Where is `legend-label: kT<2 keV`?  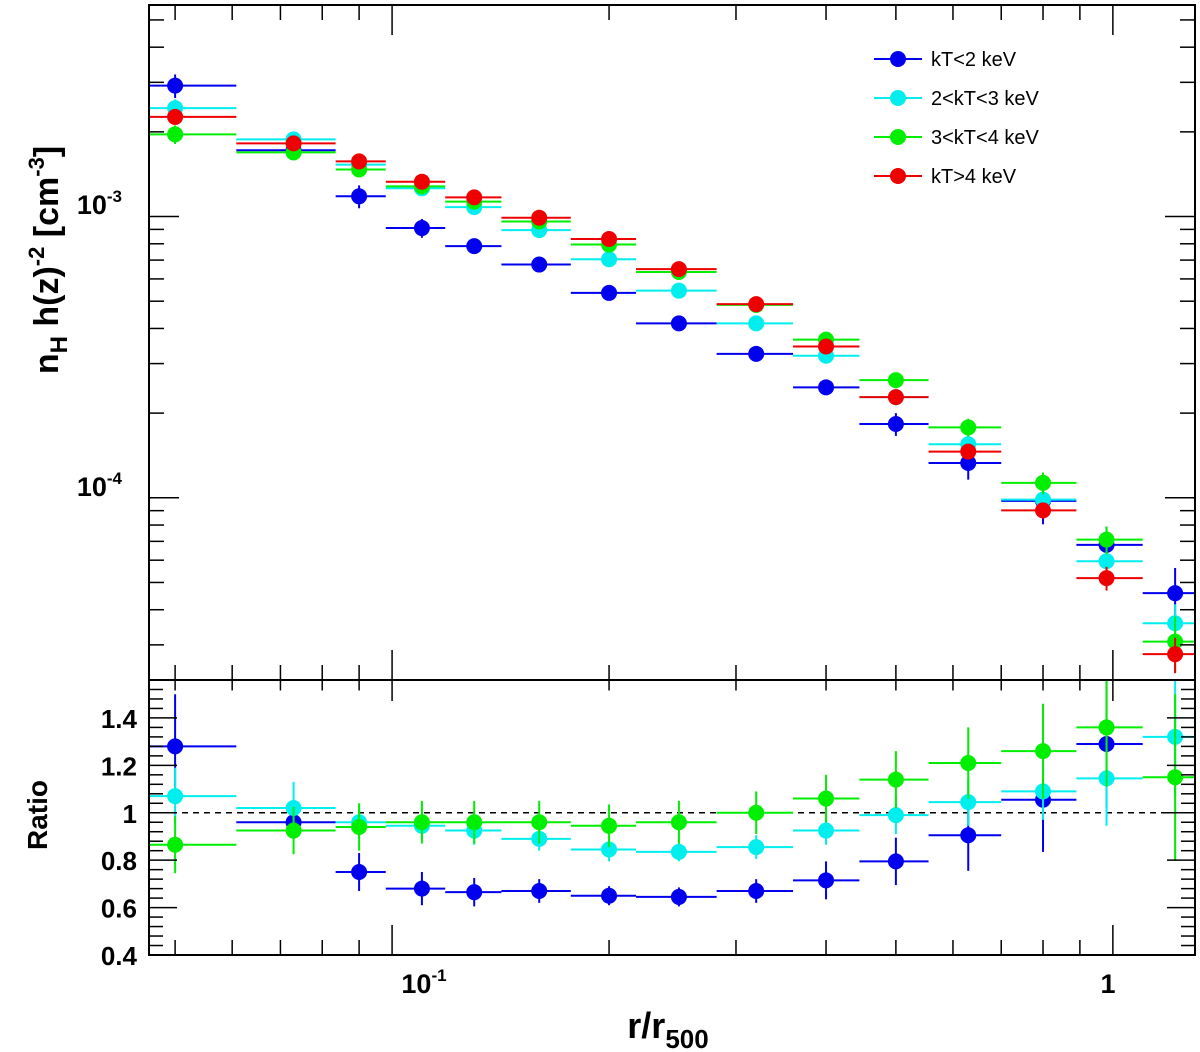 legend-label: kT<2 keV is located at coordinates (974, 60).